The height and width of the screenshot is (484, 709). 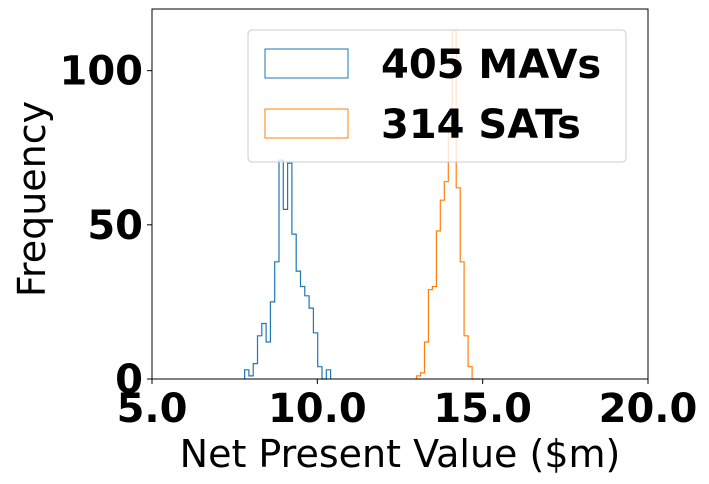 I want to click on x-tick-label: 15.0, so click(x=482, y=409).